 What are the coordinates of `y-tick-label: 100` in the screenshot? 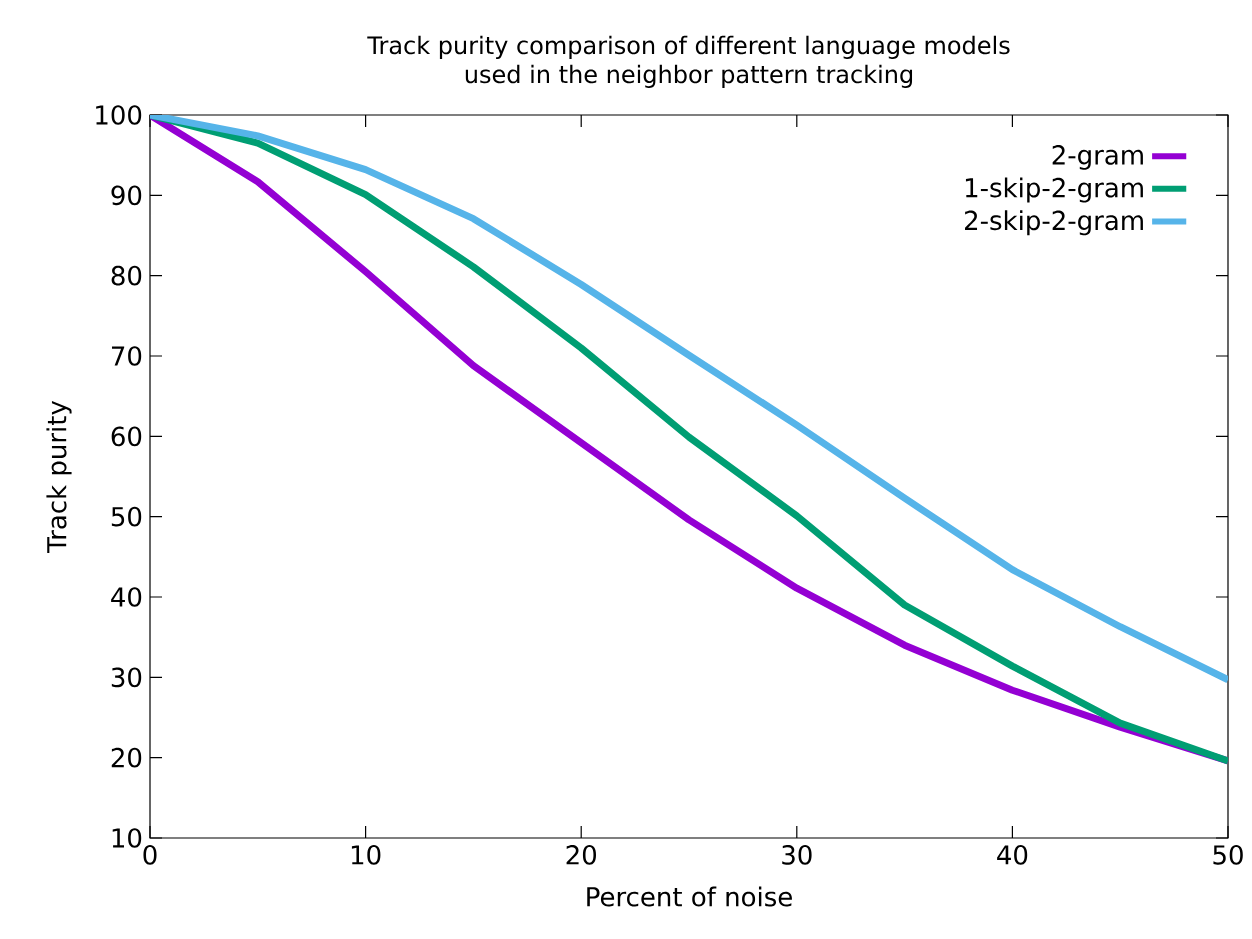 It's located at (119, 115).